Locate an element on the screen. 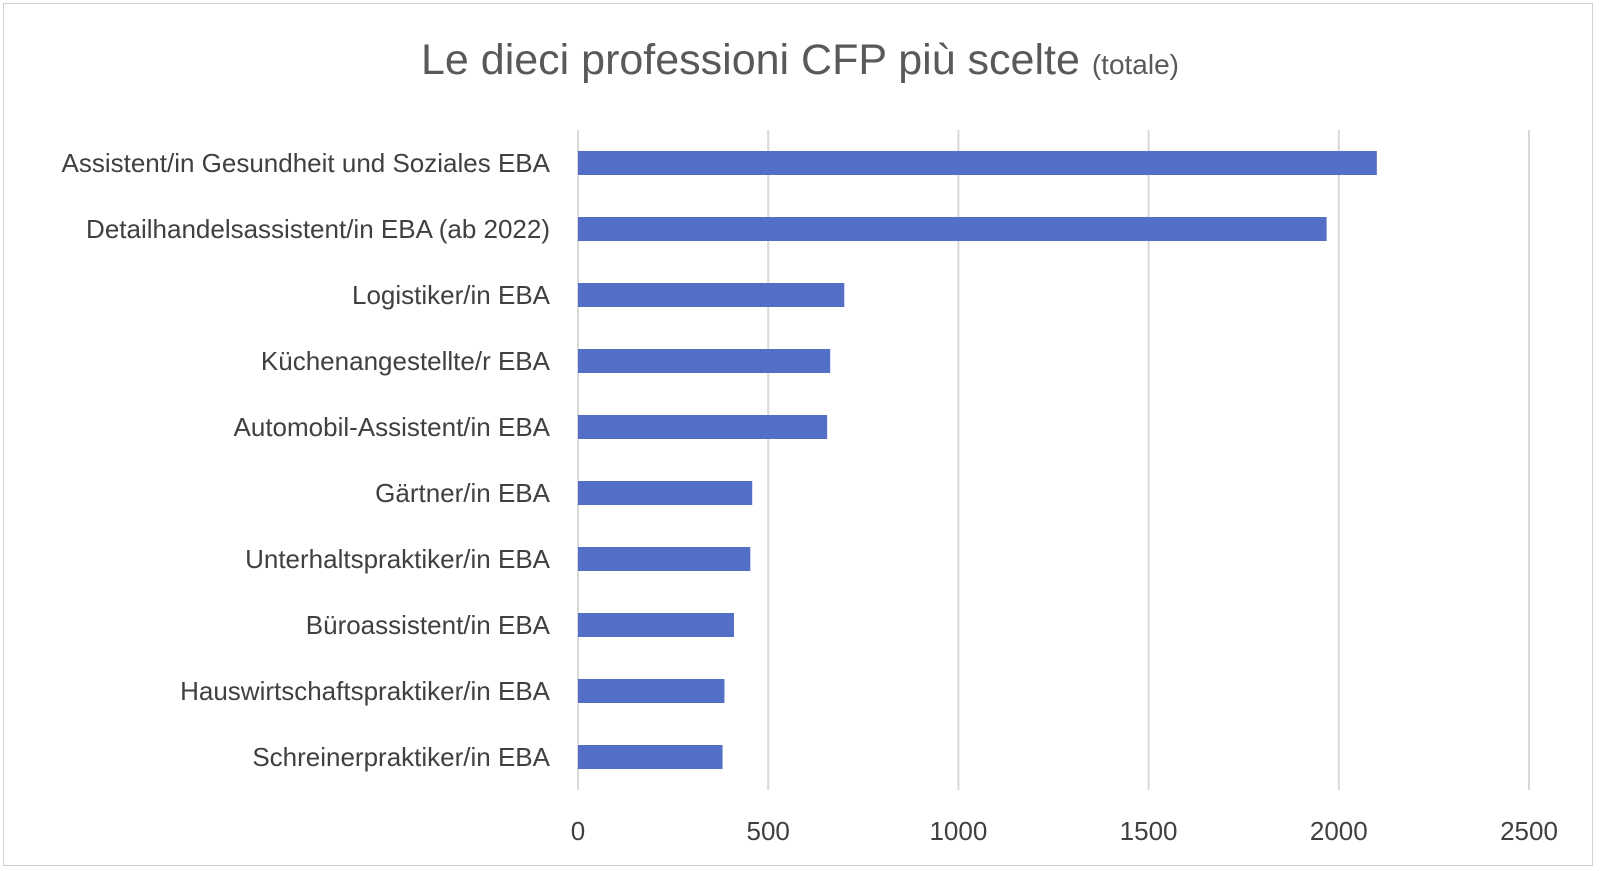 Image resolution: width=1600 pixels, height=871 pixels. x-tick-label: 2000 is located at coordinates (1339, 831).